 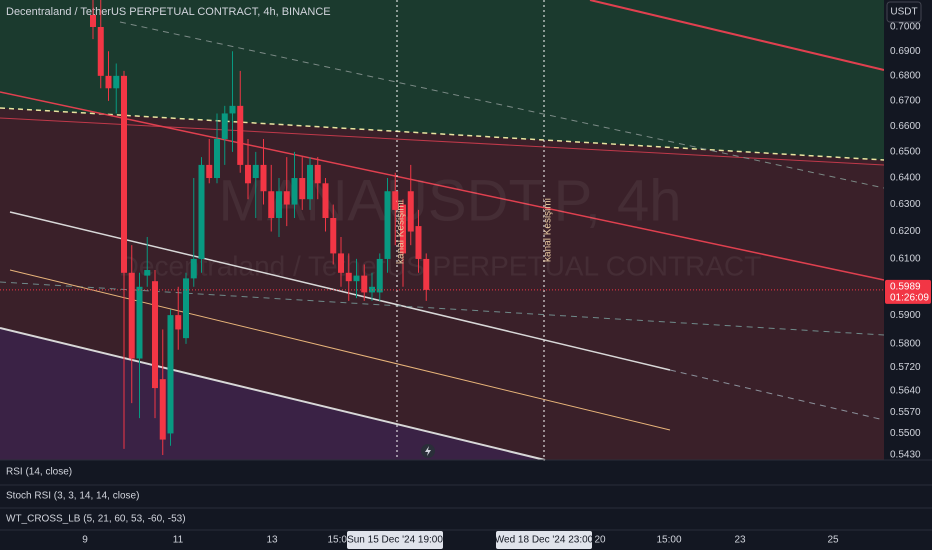 What do you see at coordinates (905, 412) in the screenshot?
I see `y-tick-label: 0.5570` at bounding box center [905, 412].